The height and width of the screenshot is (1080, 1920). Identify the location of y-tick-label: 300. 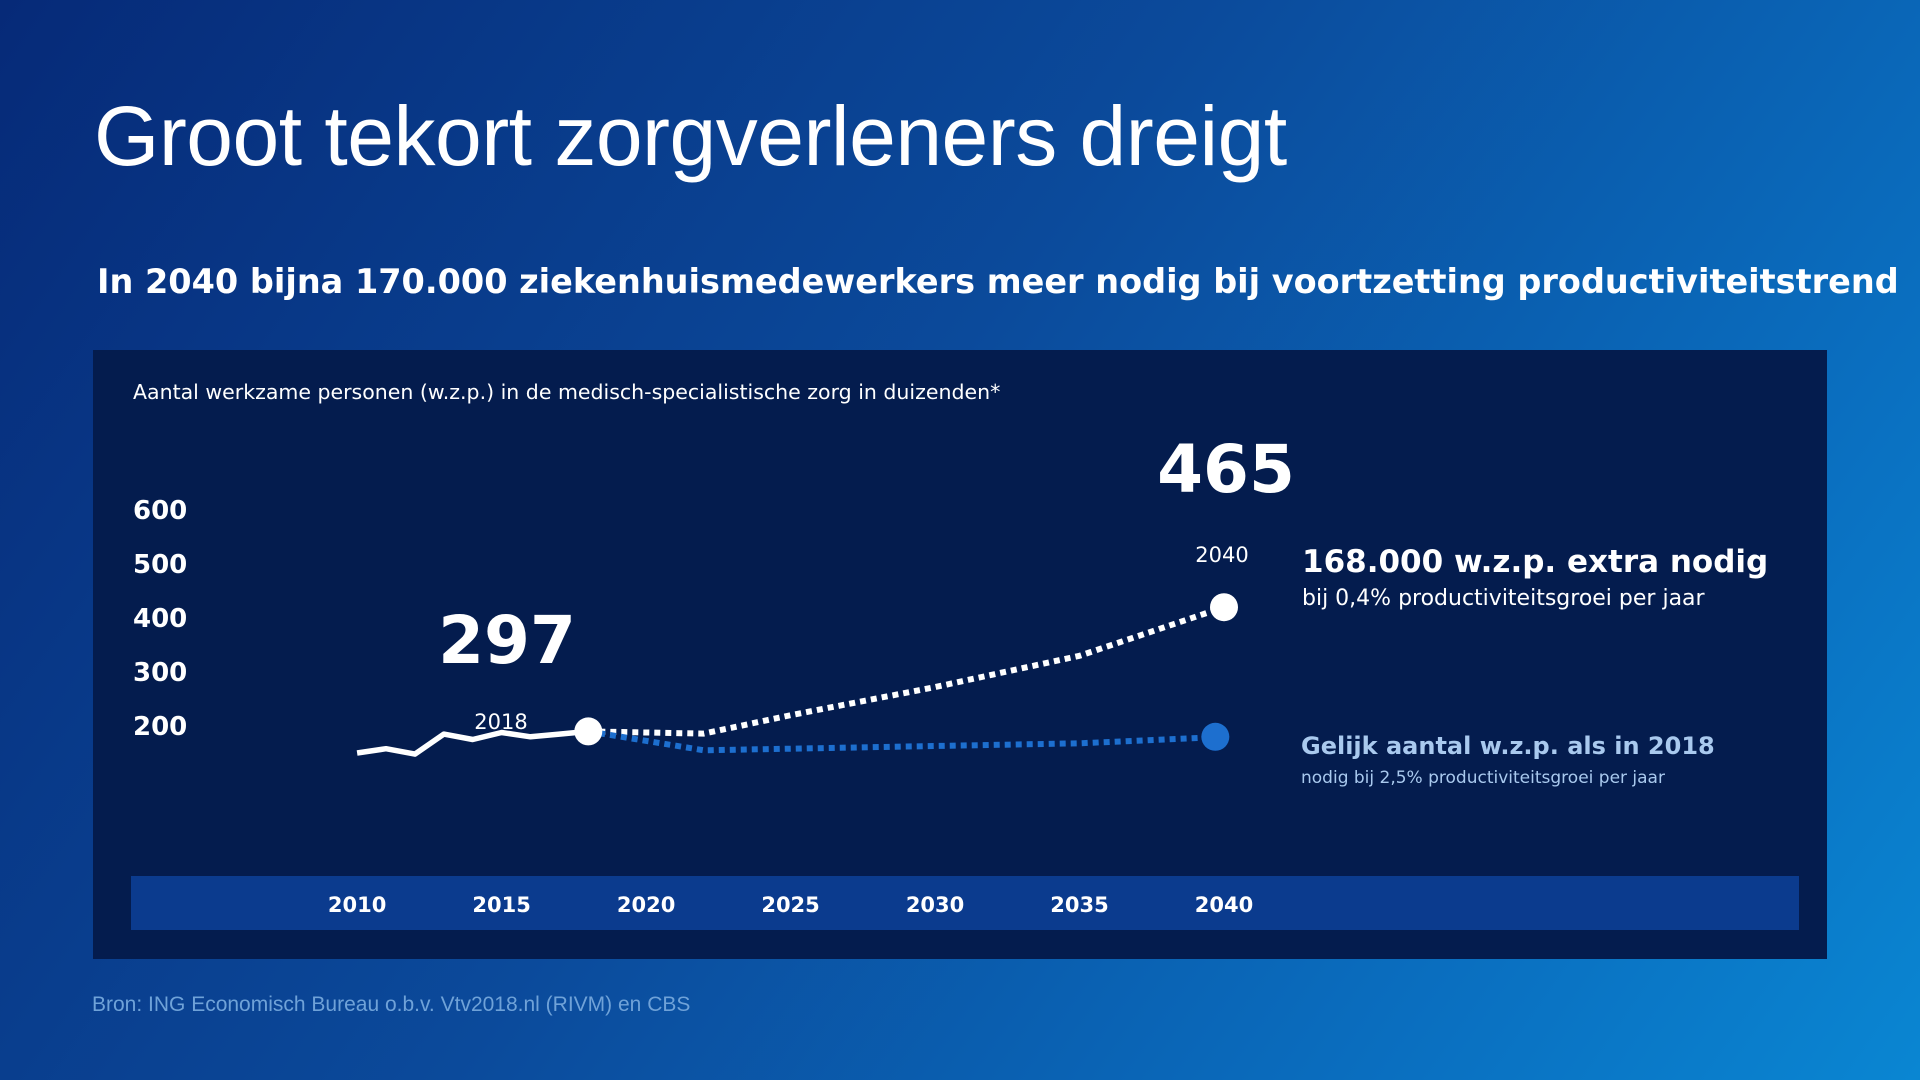
(160, 673).